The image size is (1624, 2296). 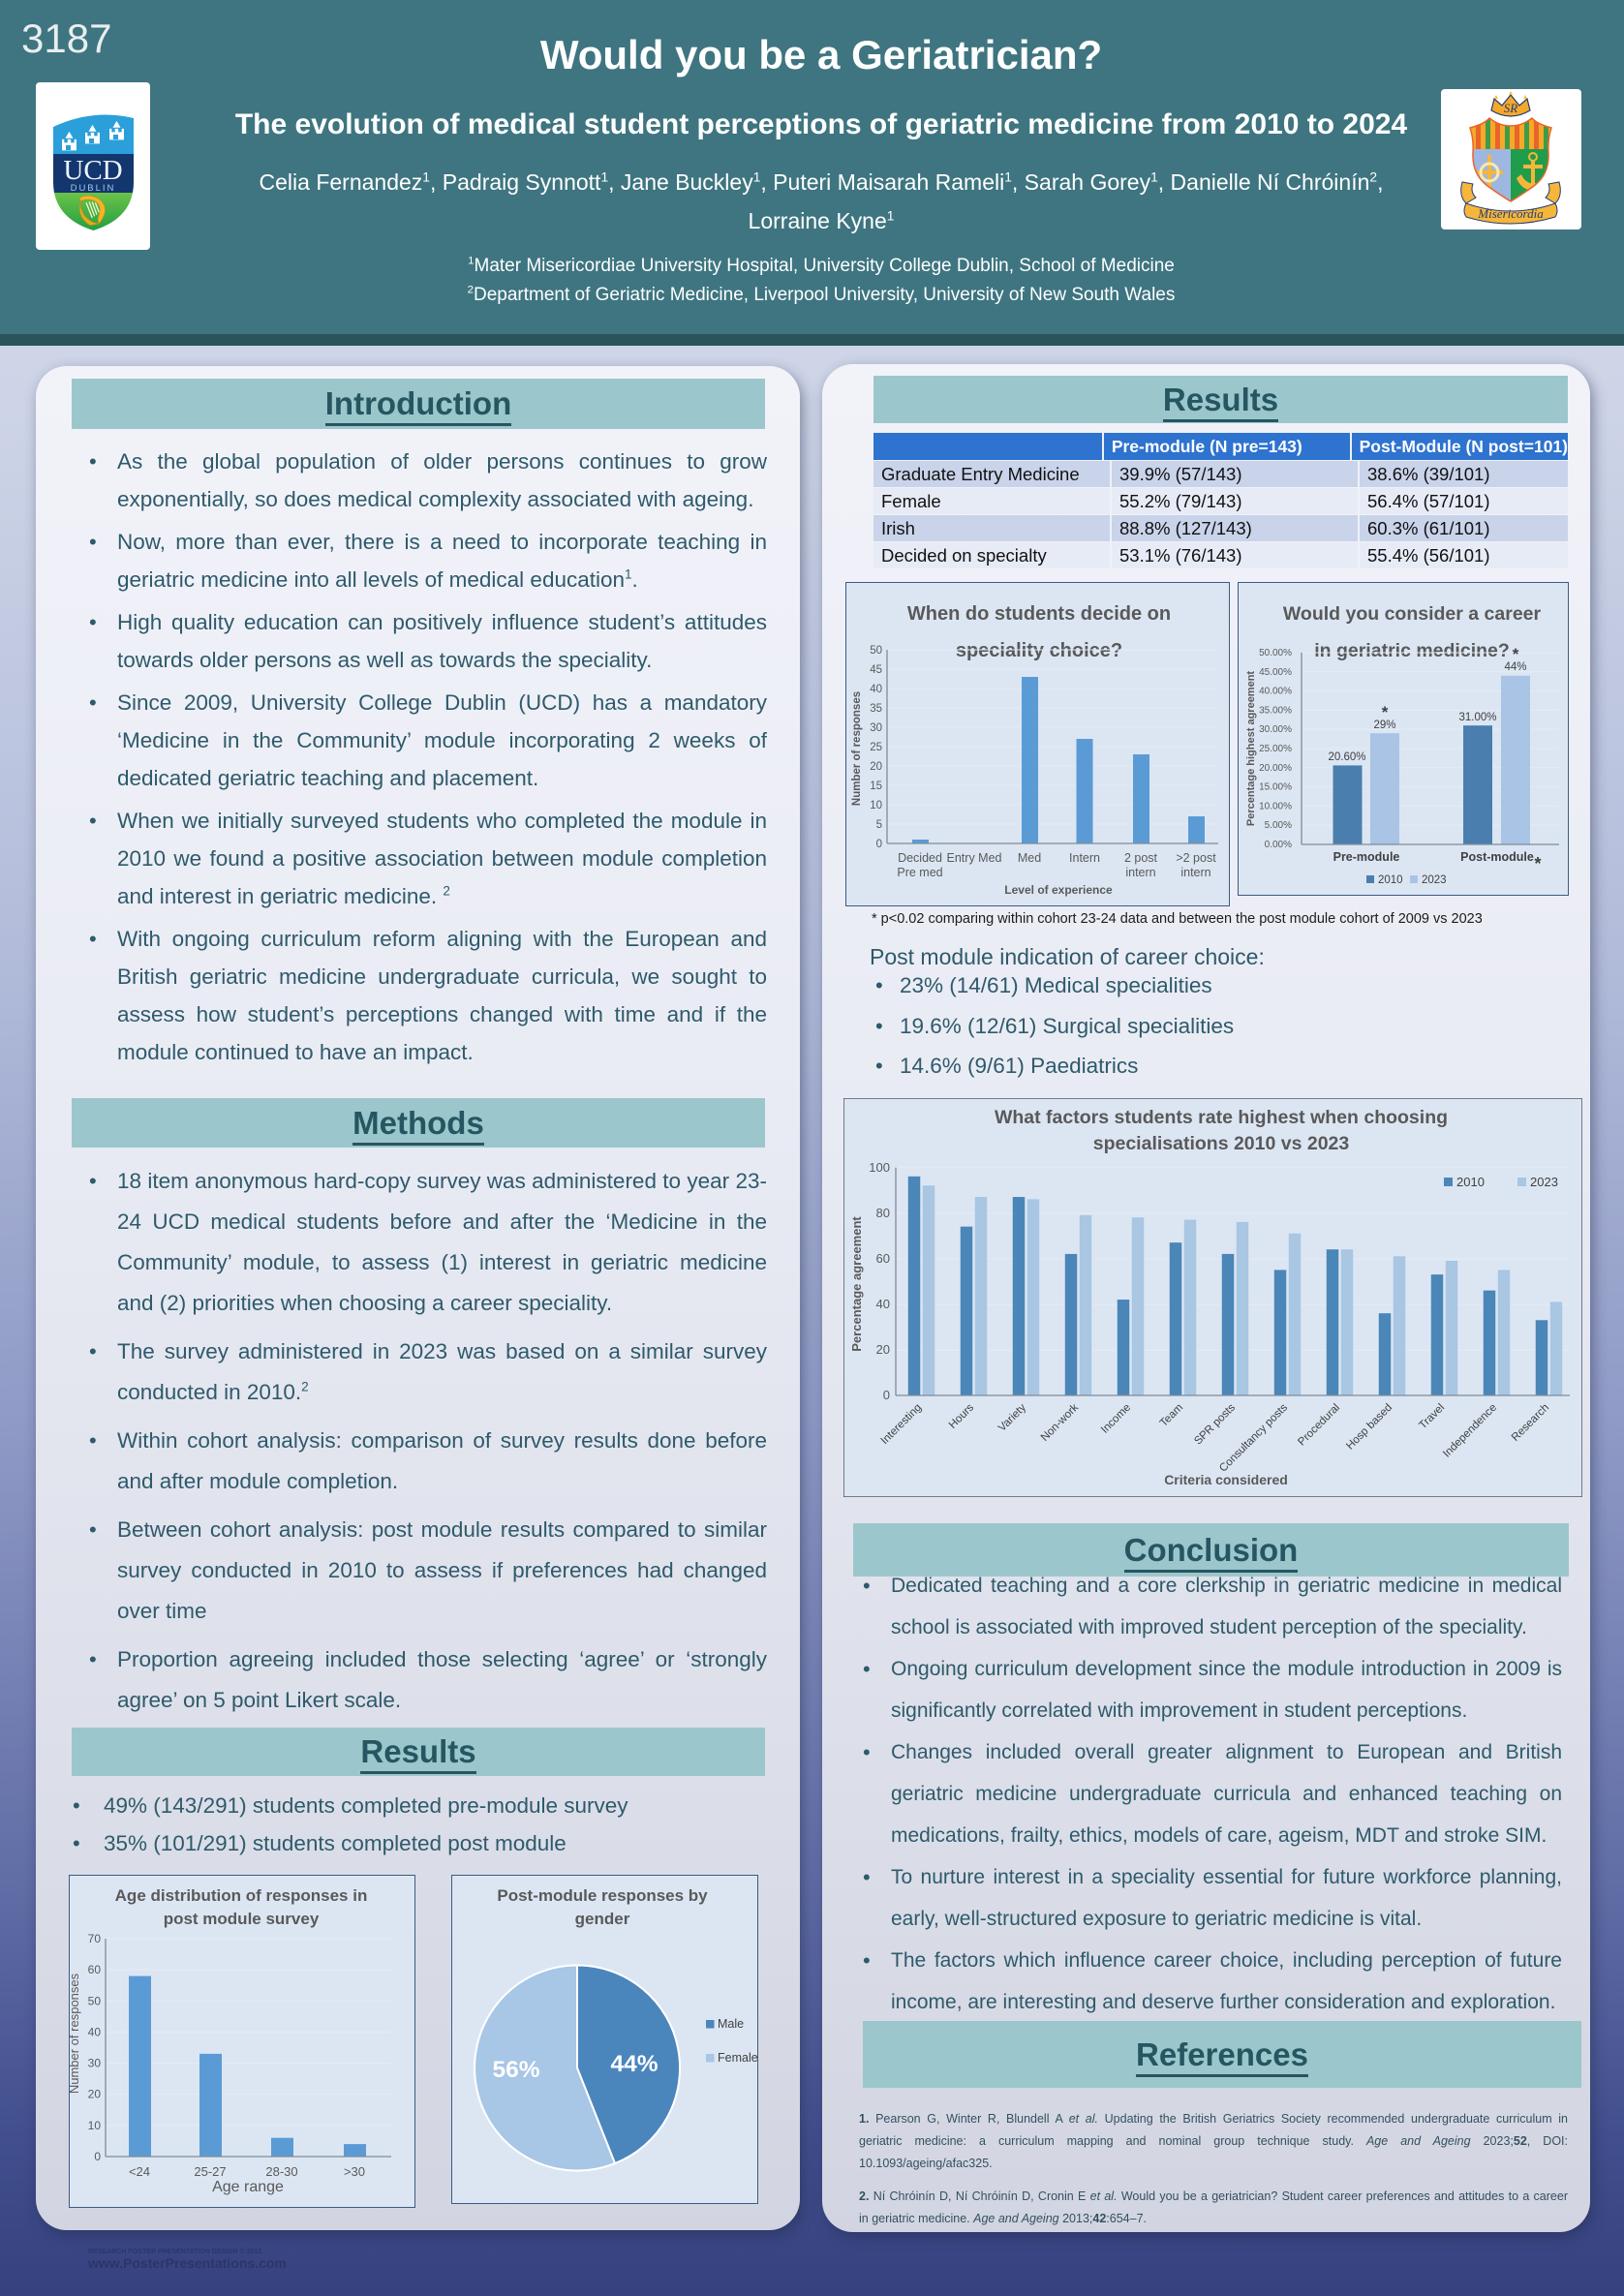 What do you see at coordinates (1275, 787) in the screenshot?
I see `svg-text: 15.00%` at bounding box center [1275, 787].